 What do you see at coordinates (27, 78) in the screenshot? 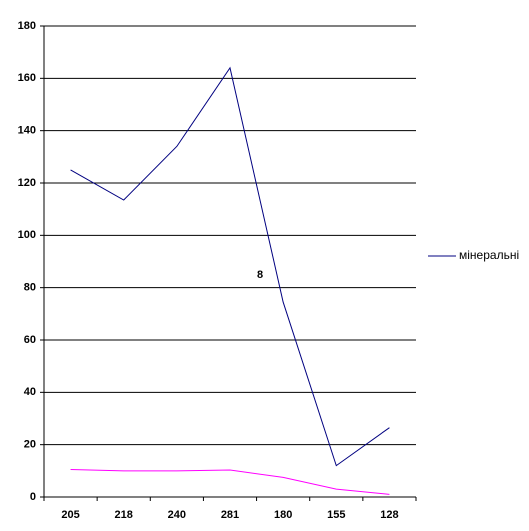
I see `y-tick-label: 160` at bounding box center [27, 78].